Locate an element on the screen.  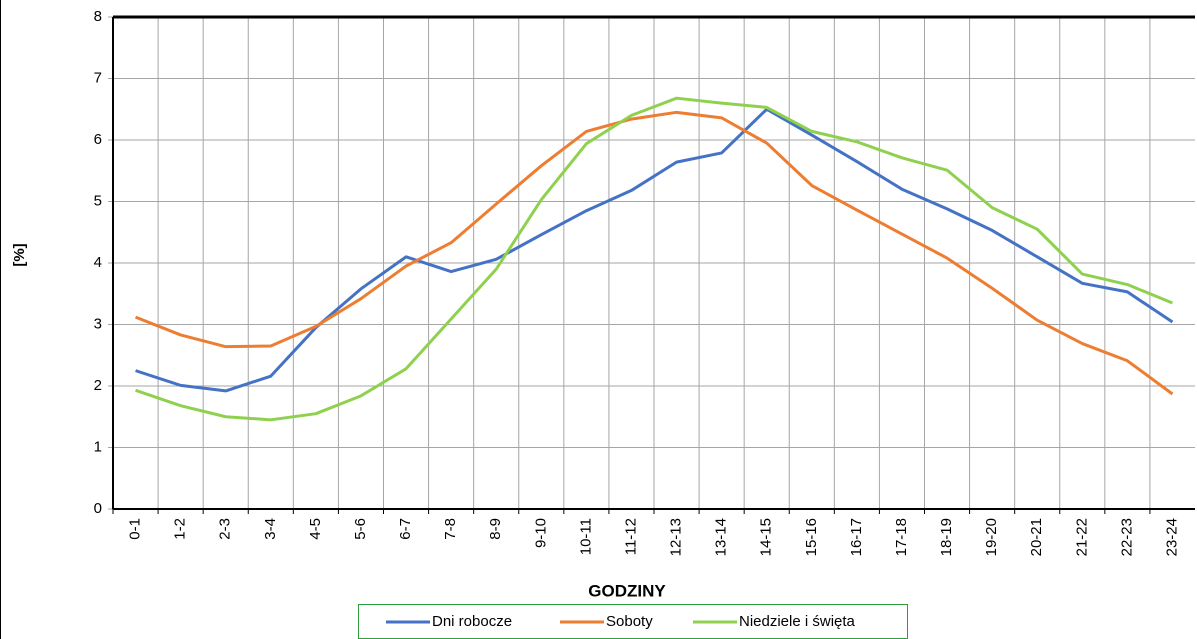
x-tick-label: 8-9 is located at coordinates (495, 529).